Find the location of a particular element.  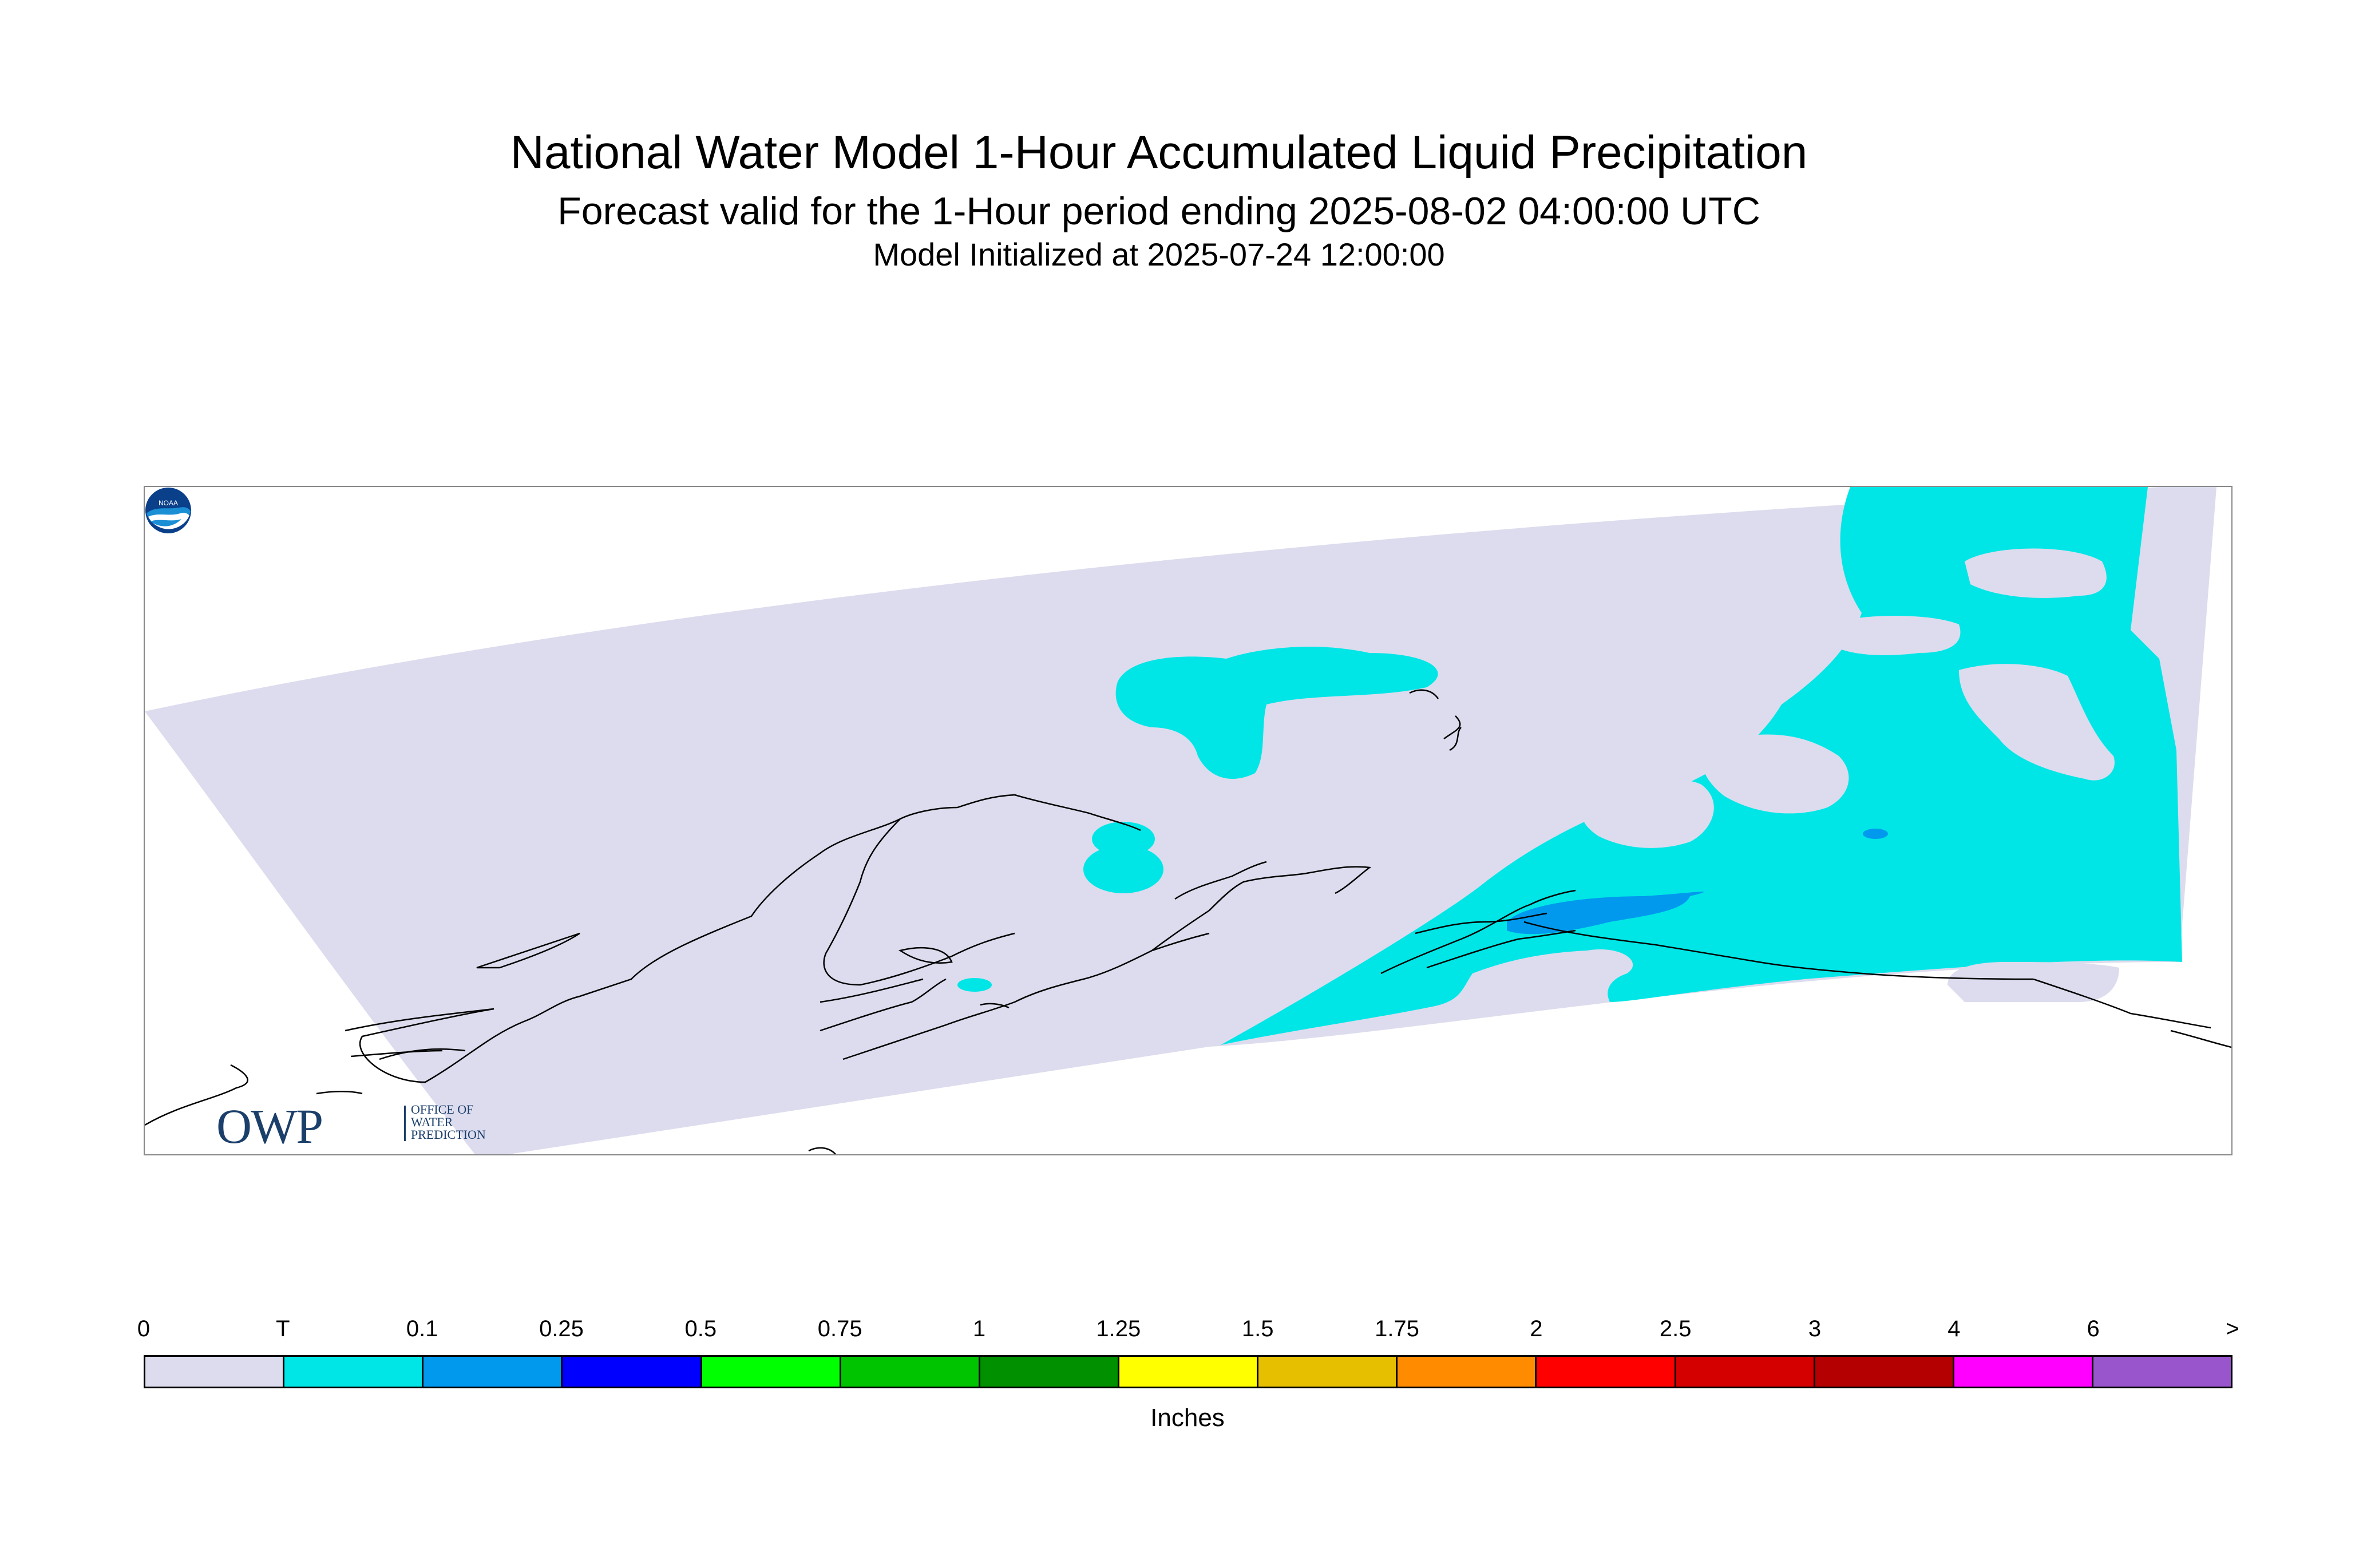

model-init-line: Model Initialized at 2025-07-24 12:00:00 is located at coordinates (1159, 254).